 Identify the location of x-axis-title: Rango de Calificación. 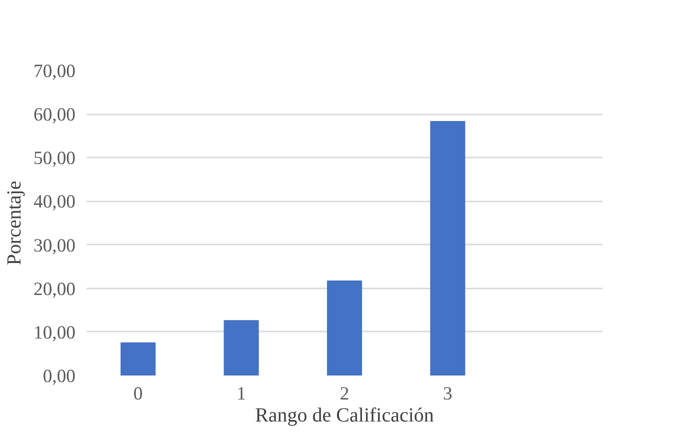
(344, 415).